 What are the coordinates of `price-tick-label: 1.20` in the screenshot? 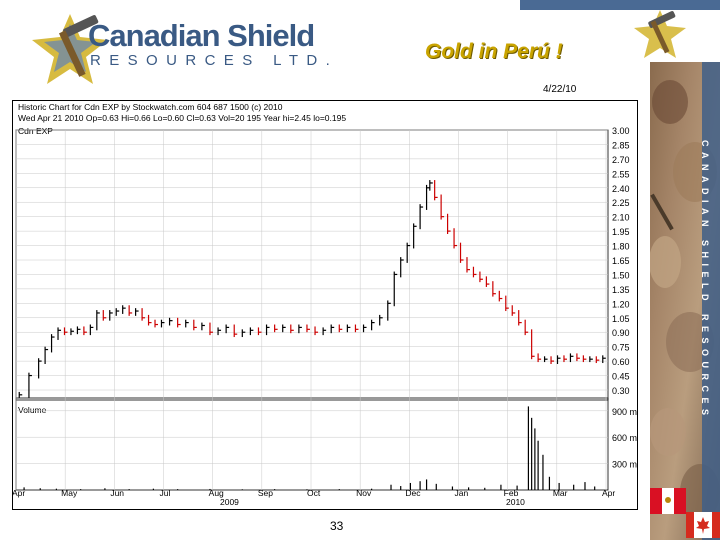 It's located at (621, 304).